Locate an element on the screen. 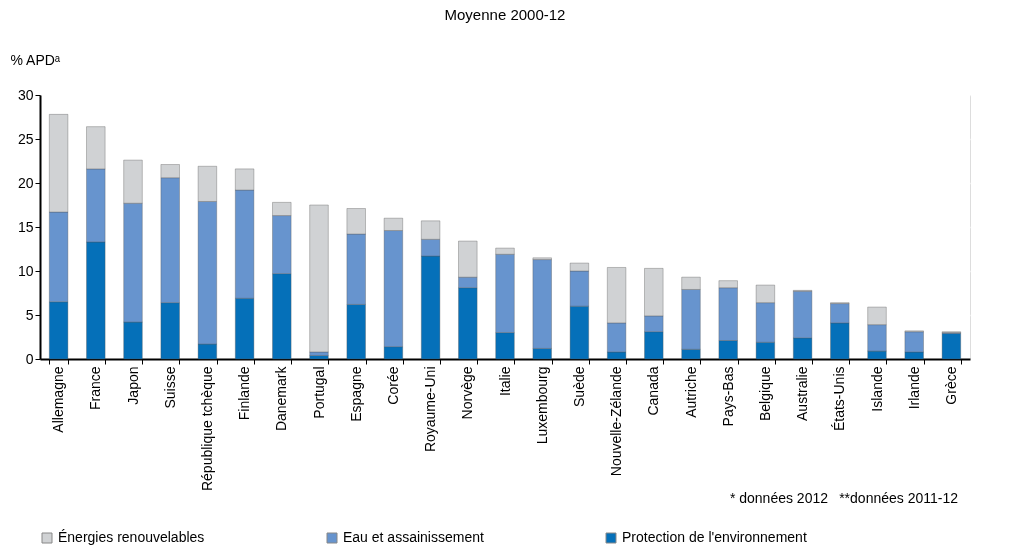  x-tick-label: Norvège is located at coordinates (467, 393).